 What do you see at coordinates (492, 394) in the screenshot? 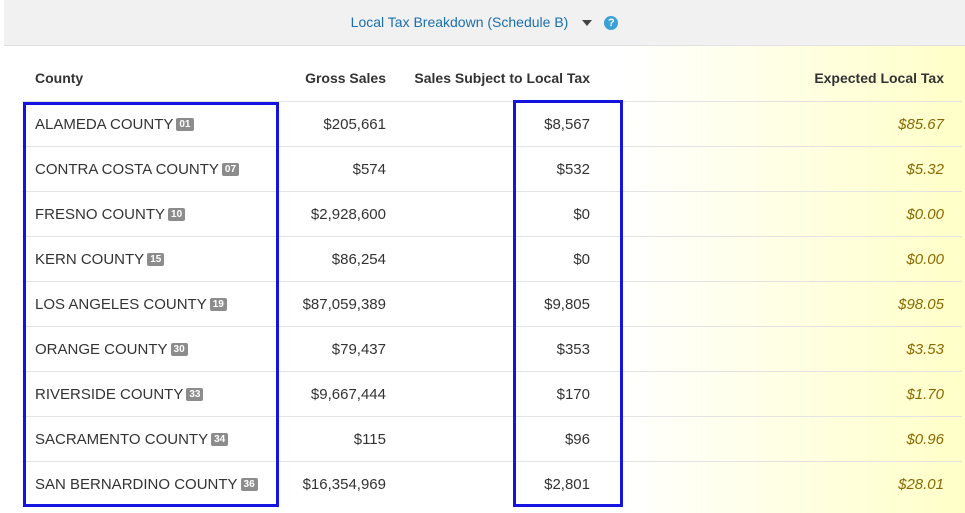
I see `table-row: RIVERSIDE COUNTY 33 $9,667,444 $170 $1.70` at bounding box center [492, 394].